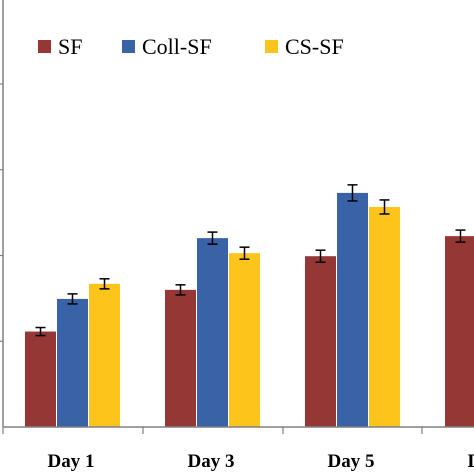 Image resolution: width=474 pixels, height=474 pixels. Describe the element at coordinates (211, 461) in the screenshot. I see `x-tick-label: Day 3` at that location.